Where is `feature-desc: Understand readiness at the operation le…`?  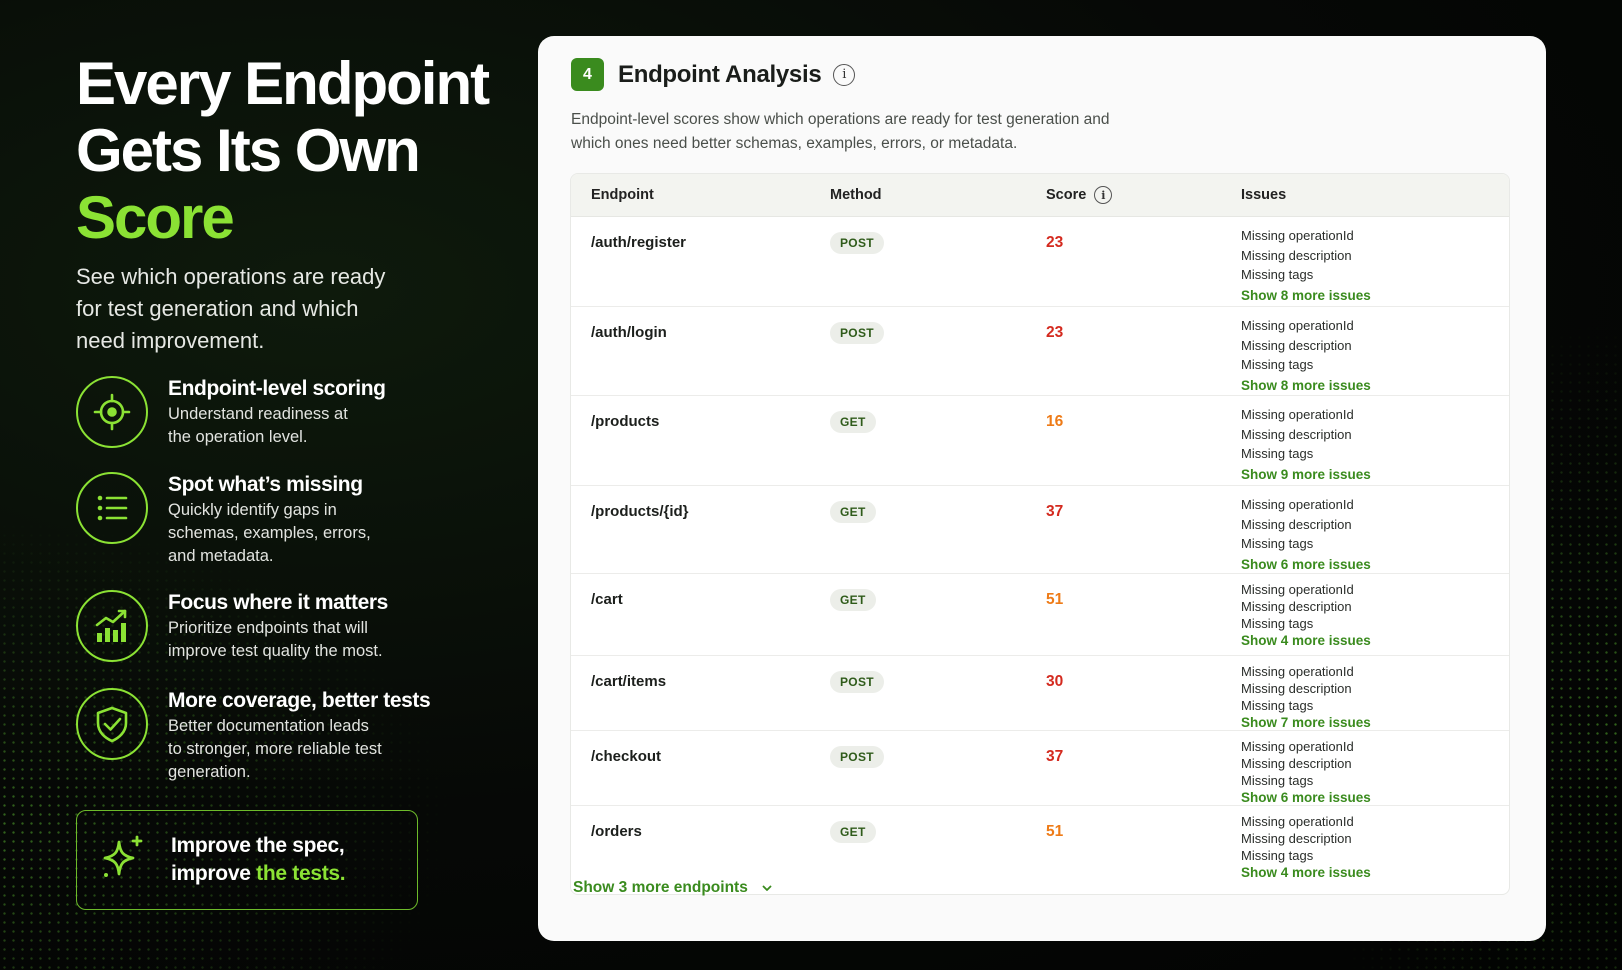 feature-desc: Understand readiness at the operation le… is located at coordinates (258, 425).